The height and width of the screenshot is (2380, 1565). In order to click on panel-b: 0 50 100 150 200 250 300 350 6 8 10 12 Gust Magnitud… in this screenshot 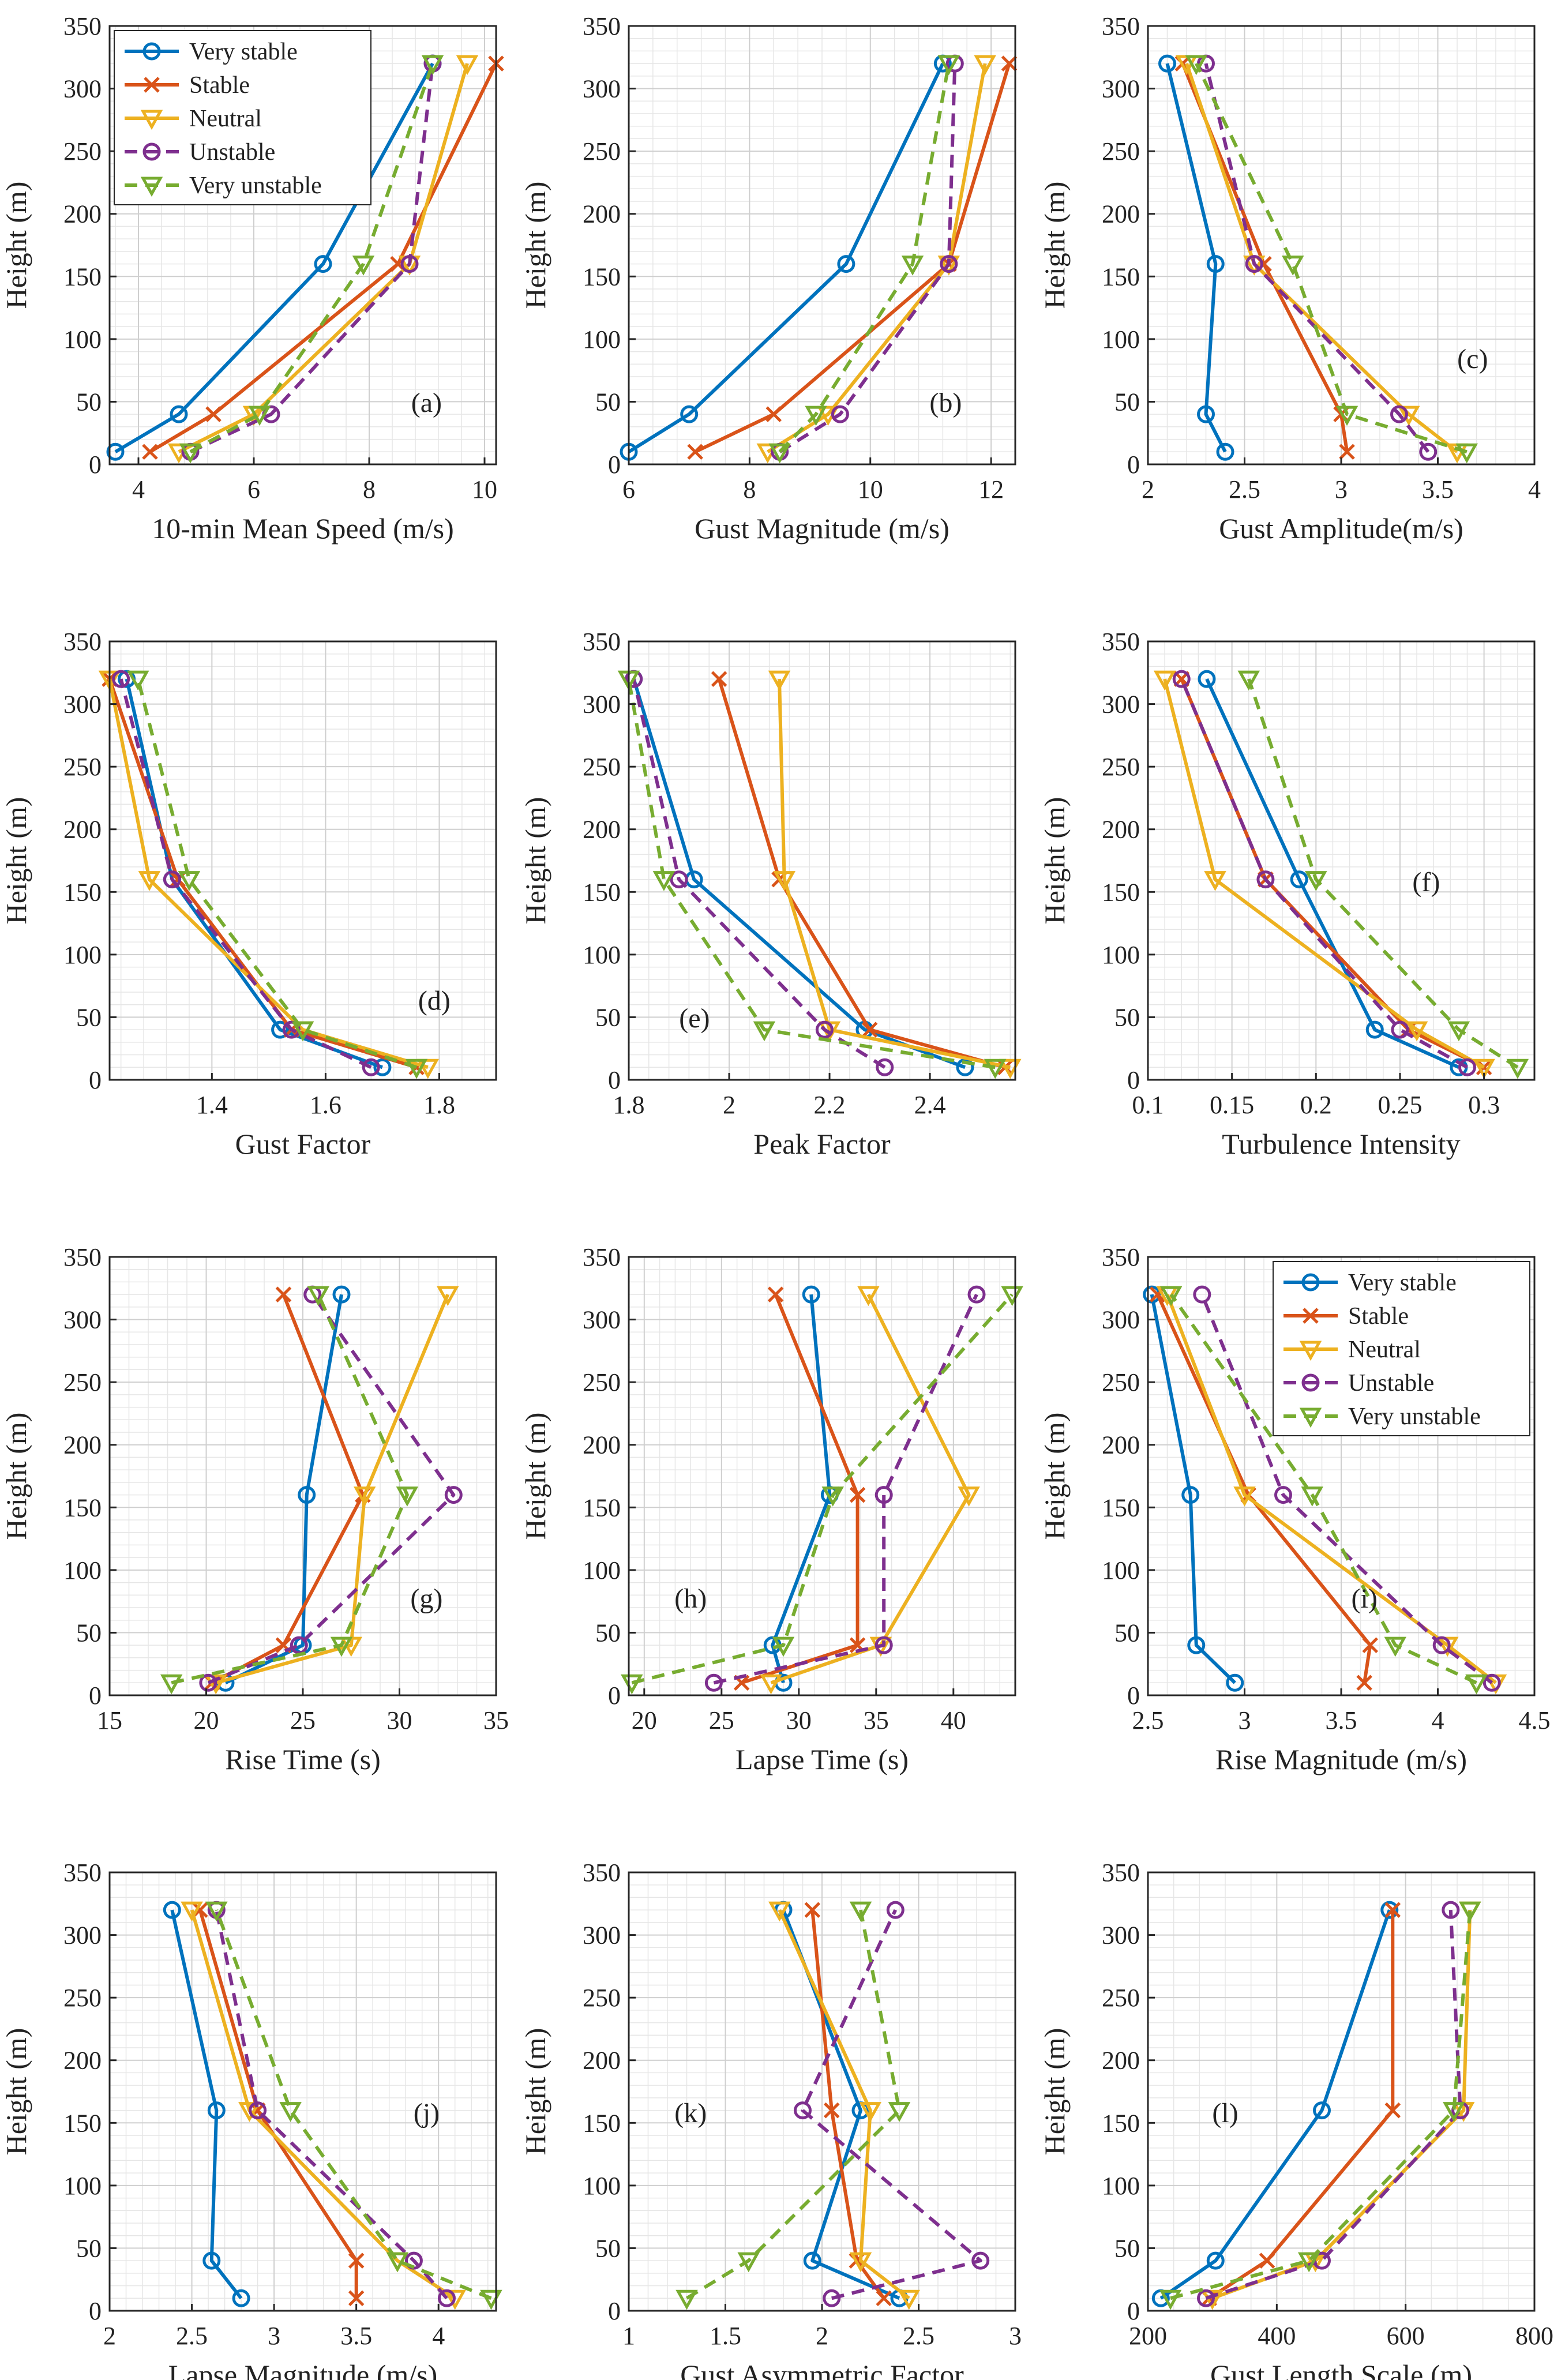, I will do `click(769, 278)`.